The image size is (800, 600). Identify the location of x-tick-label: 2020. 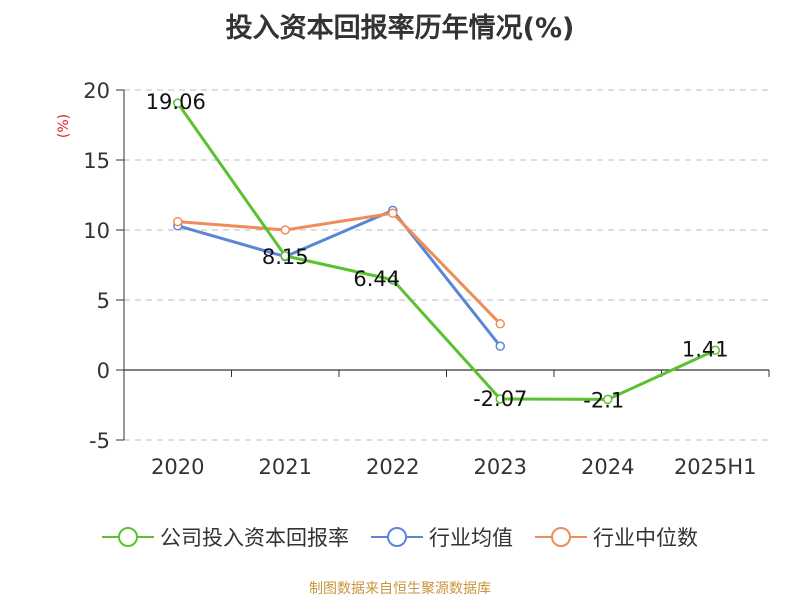
(177, 467).